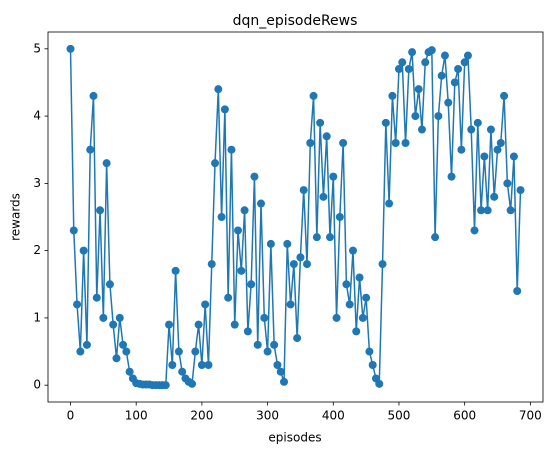 Image resolution: width=554 pixels, height=455 pixels. What do you see at coordinates (399, 416) in the screenshot?
I see `x-tick-label: 500` at bounding box center [399, 416].